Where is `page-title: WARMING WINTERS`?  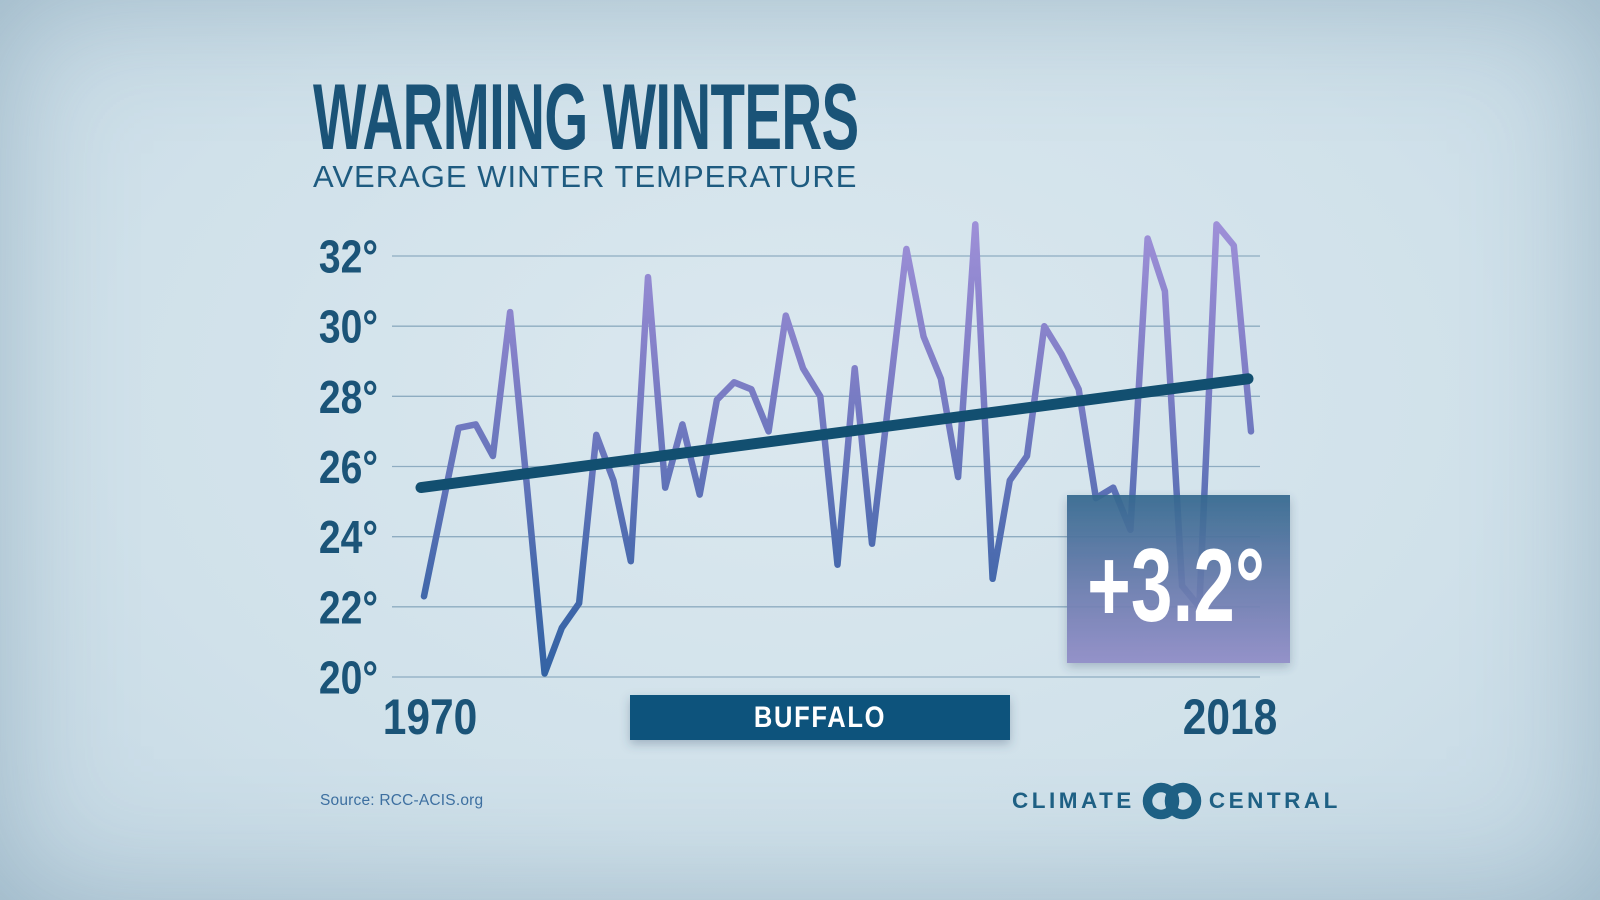
page-title: WARMING WINTERS is located at coordinates (586, 116).